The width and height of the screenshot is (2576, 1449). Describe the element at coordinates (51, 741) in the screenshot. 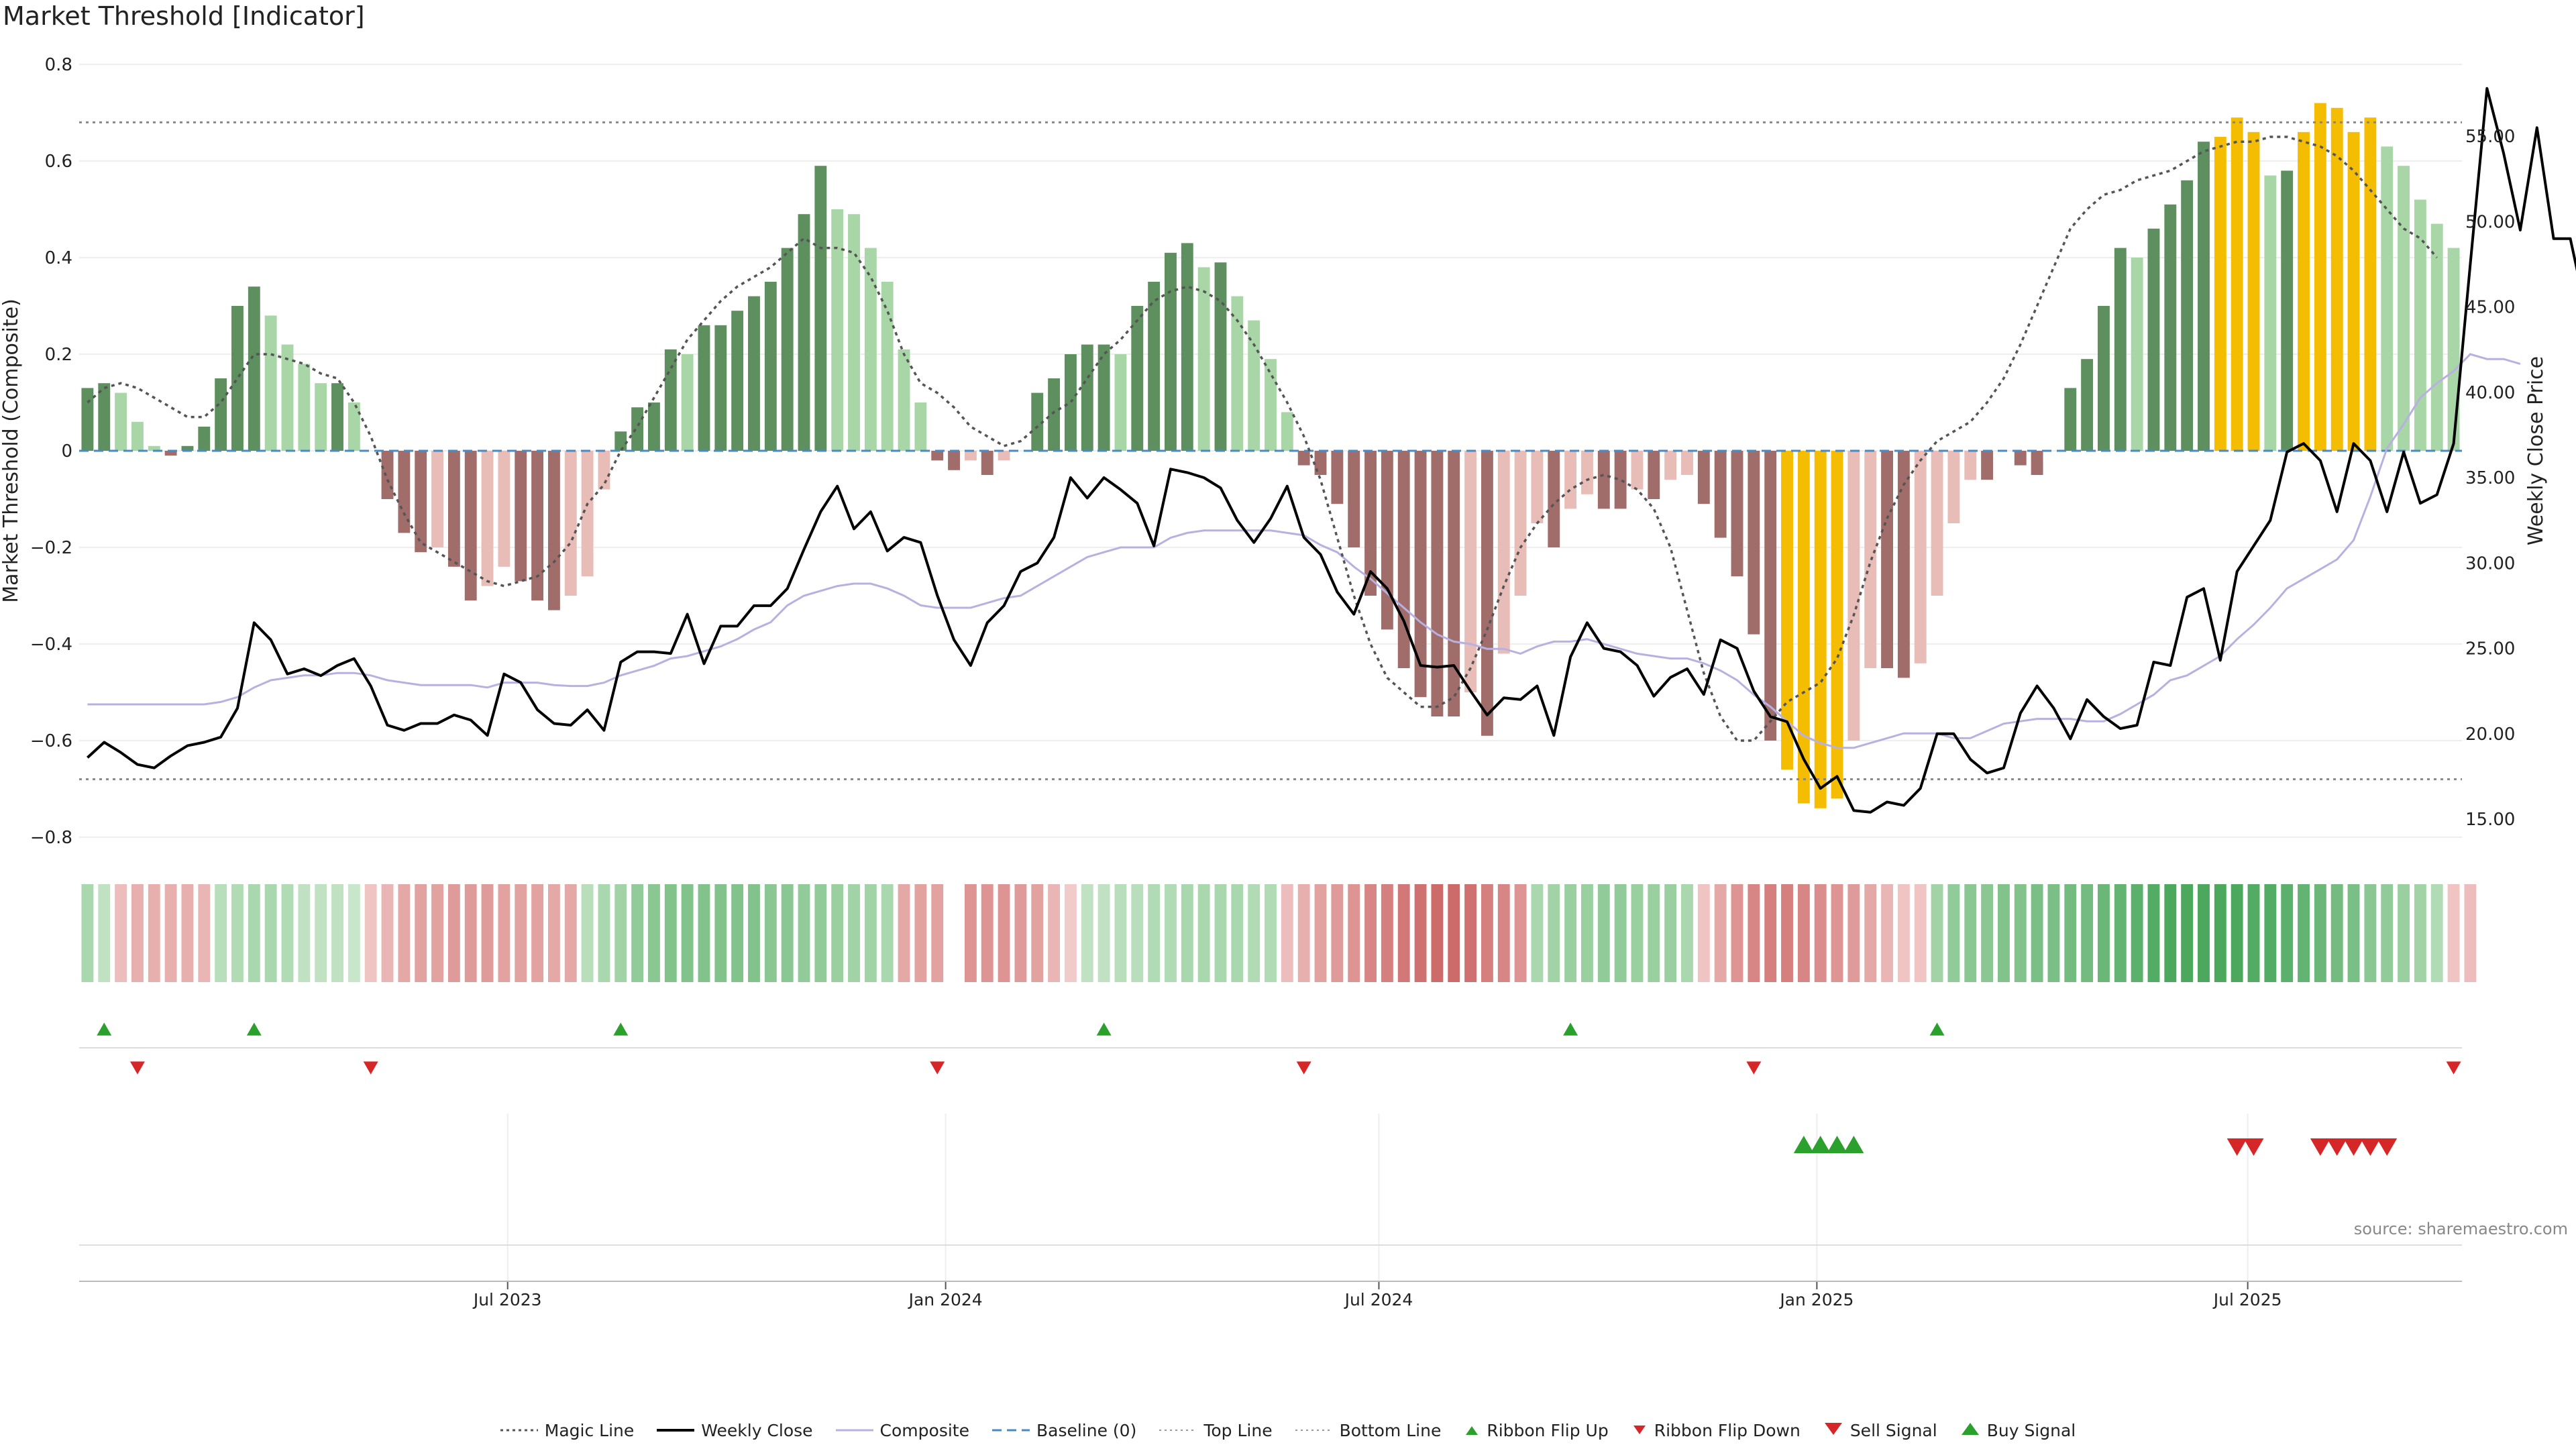

I see `y-tick-label: −0.6` at that location.